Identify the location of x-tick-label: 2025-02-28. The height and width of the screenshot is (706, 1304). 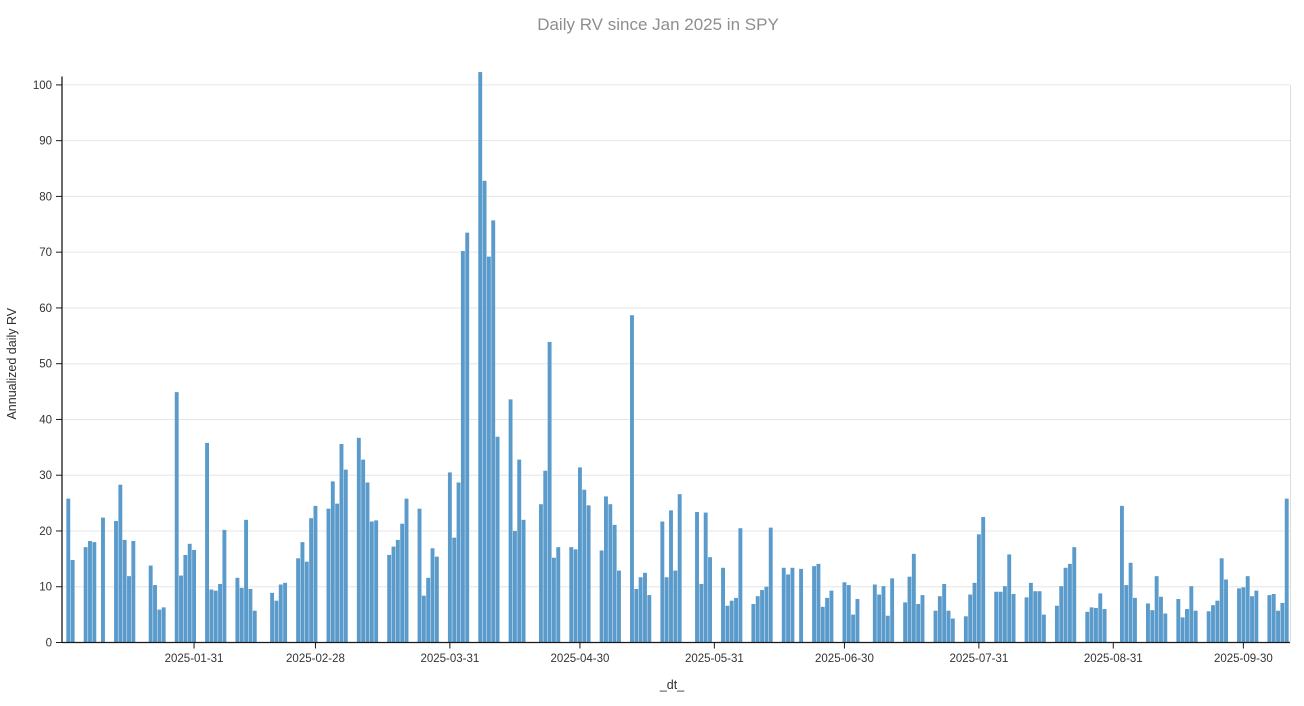
(315, 659).